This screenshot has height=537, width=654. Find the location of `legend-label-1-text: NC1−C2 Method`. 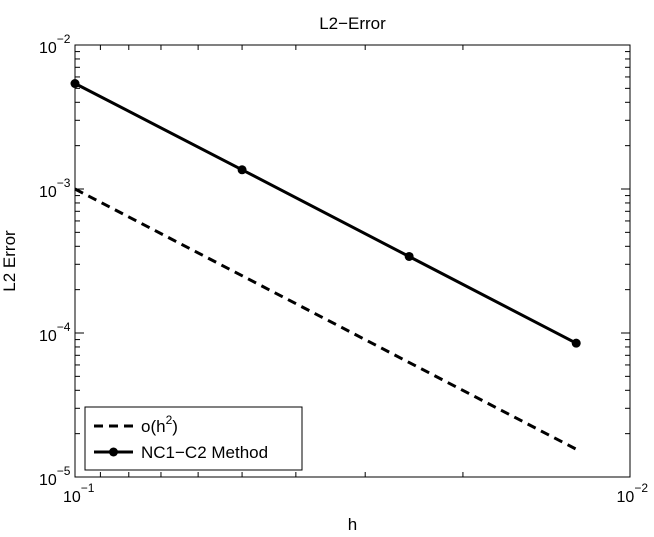

legend-label-1-text: NC1−C2 Method is located at coordinates (204, 452).